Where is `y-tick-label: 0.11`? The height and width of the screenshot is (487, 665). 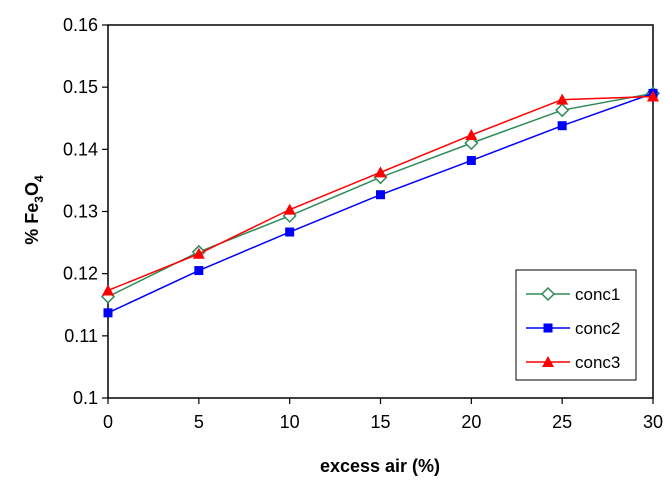 y-tick-label: 0.11 is located at coordinates (81, 336).